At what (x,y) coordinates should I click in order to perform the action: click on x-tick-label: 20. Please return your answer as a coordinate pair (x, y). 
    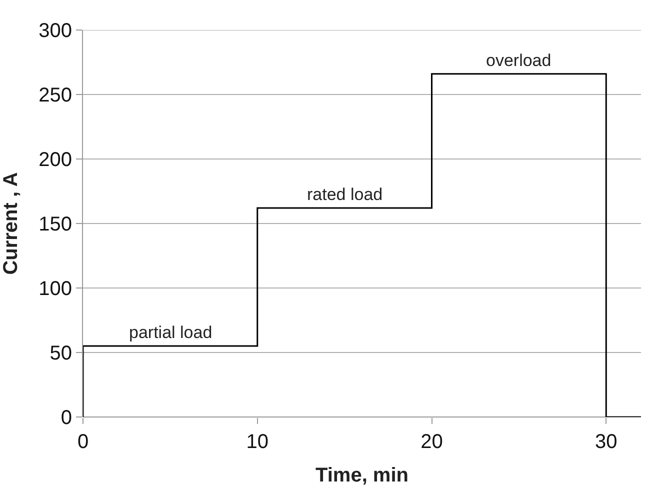
    Looking at the image, I should click on (431, 442).